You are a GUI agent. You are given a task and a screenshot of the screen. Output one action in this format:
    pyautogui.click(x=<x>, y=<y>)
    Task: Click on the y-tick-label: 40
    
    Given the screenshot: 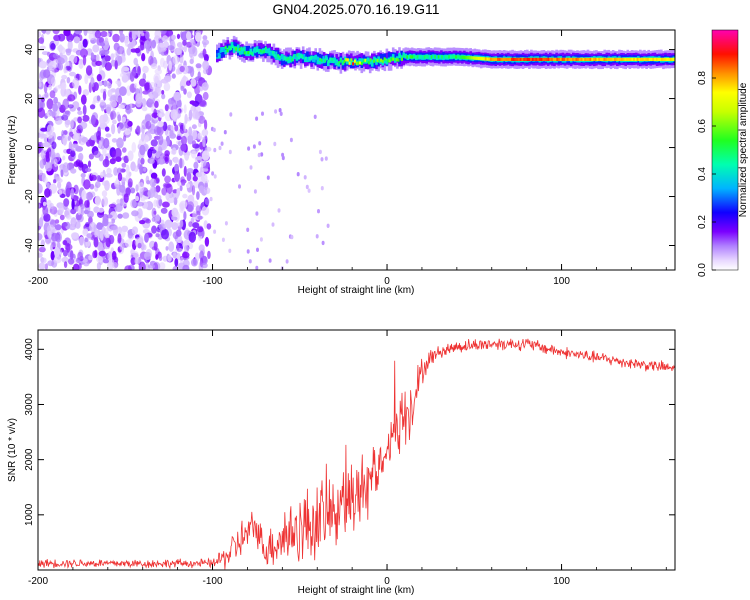 What is the action you would take?
    pyautogui.click(x=29, y=50)
    